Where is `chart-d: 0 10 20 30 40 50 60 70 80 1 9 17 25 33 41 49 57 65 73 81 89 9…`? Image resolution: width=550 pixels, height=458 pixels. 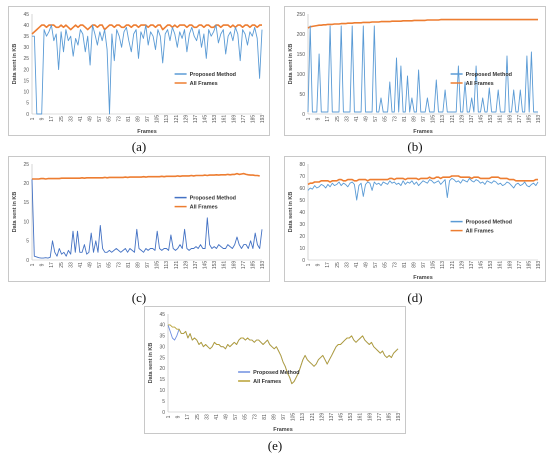
chart-d: 0 10 20 30 40 50 60 70 80 1 9 17 25 33 41 49 57 65 73 81 89 9… is located at coordinates (415, 219).